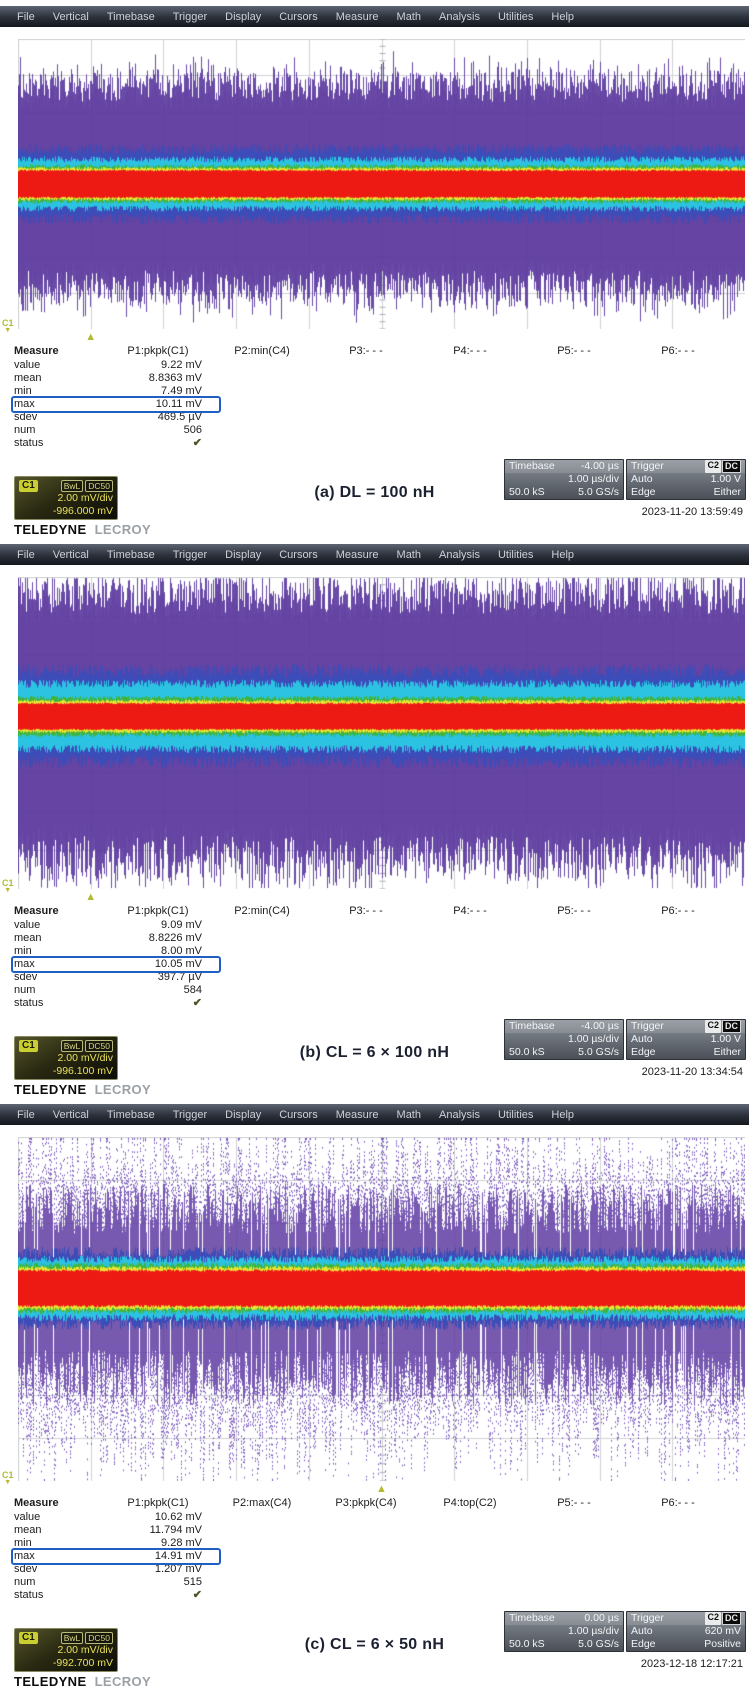 The width and height of the screenshot is (749, 1690). I want to click on measure-row-label: mean, so click(28, 1530).